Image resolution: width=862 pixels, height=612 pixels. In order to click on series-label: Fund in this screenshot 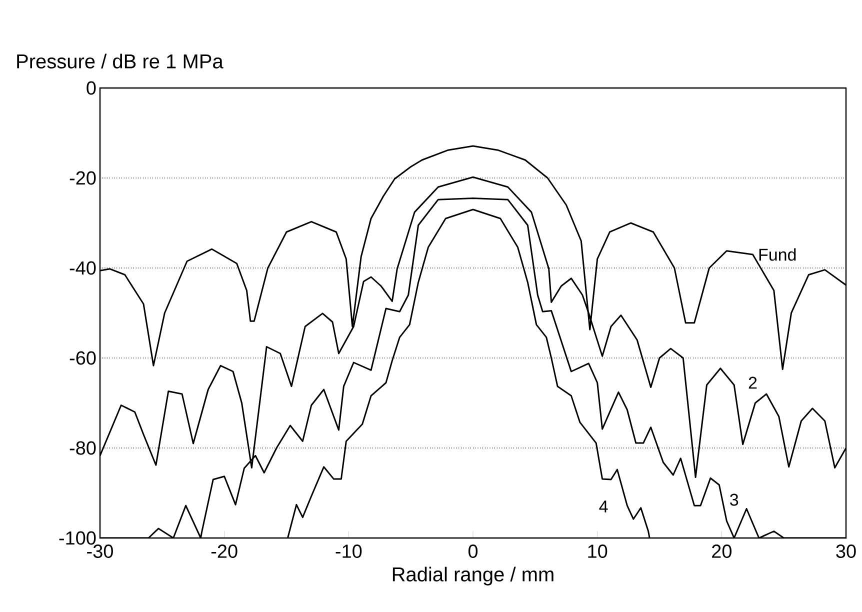, I will do `click(777, 254)`.